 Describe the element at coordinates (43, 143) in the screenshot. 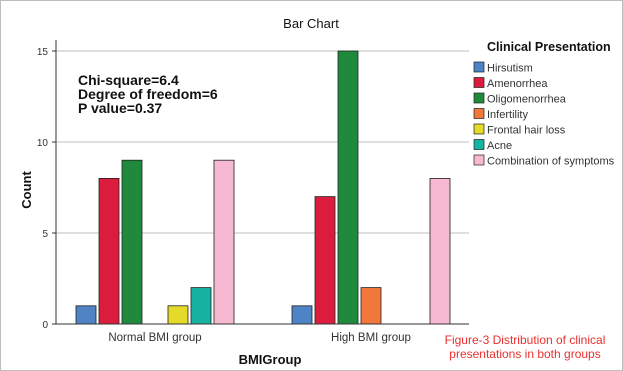

I see `y-tick-label: 10` at that location.